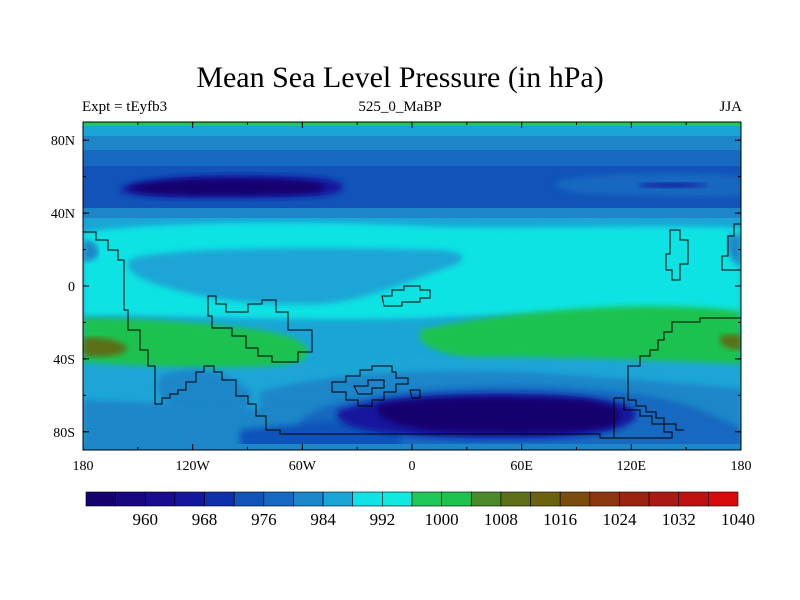 This screenshot has height=600, width=800. I want to click on lon-tick-label: 60E, so click(521, 466).